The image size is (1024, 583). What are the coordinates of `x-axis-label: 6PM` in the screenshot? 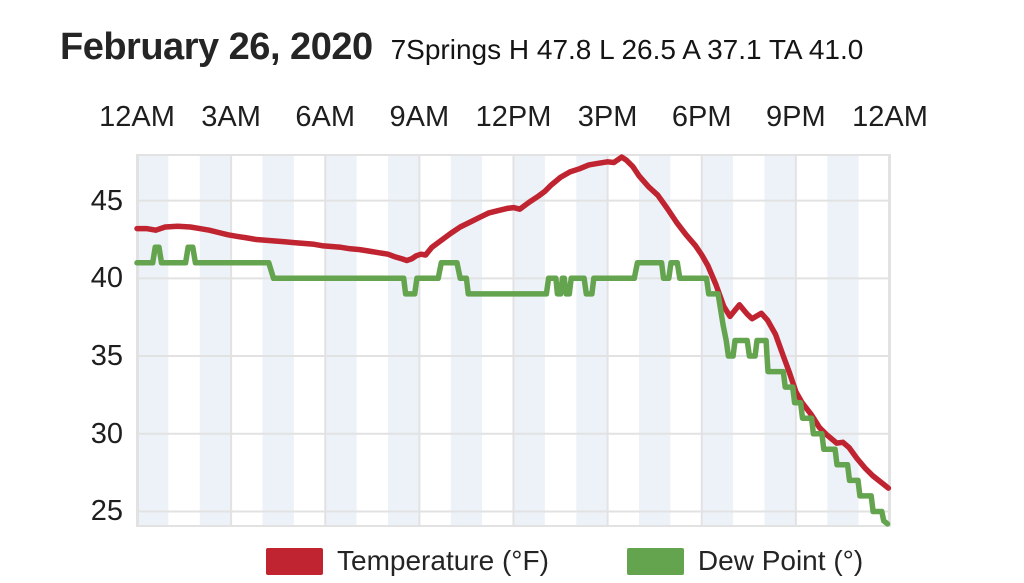 It's located at (701, 117).